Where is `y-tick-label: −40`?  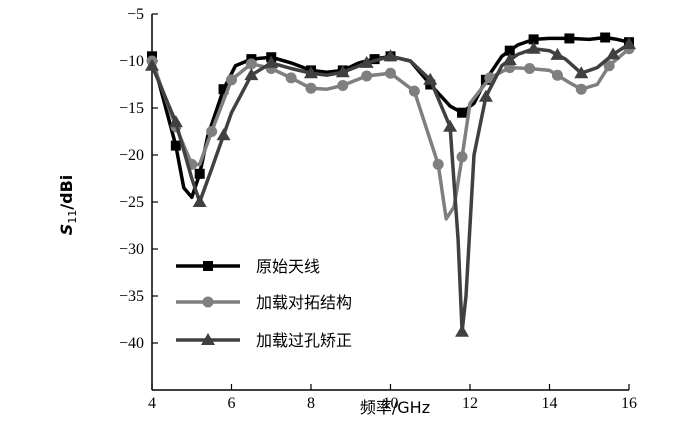
y-tick-label: −40 is located at coordinates (131, 343).